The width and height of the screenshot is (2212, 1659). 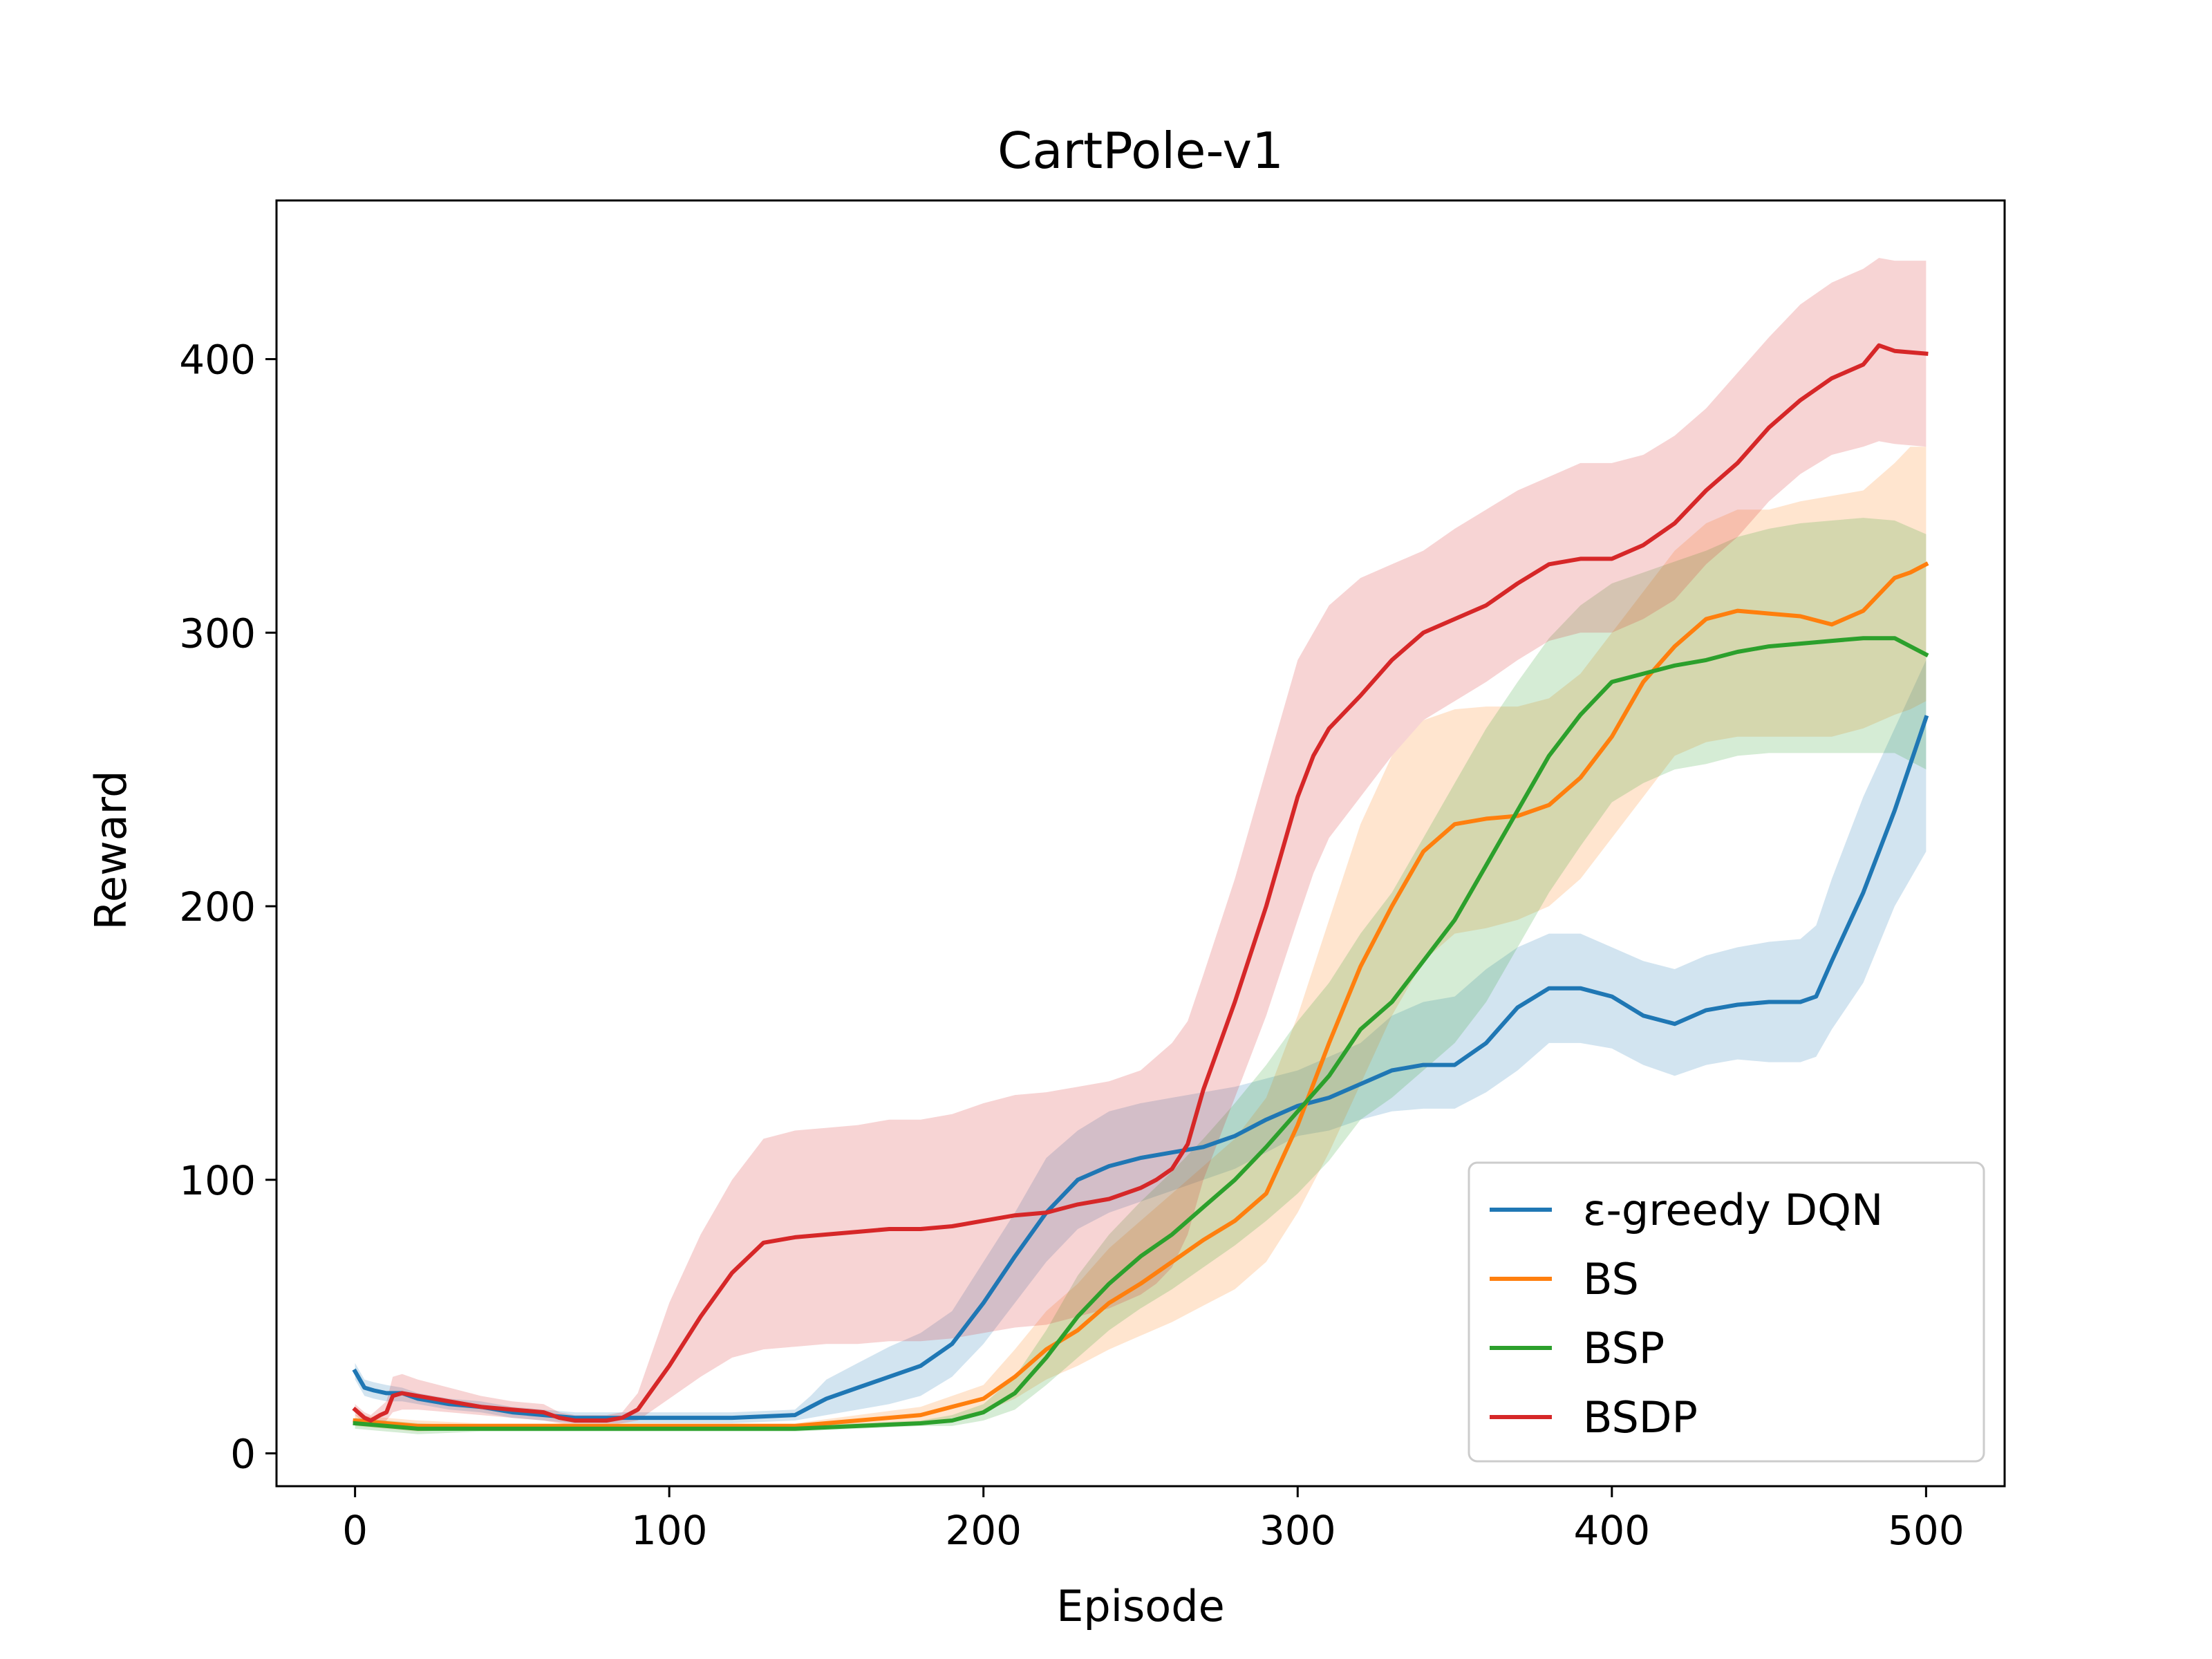 I want to click on legend: ε-greedy DQN BS BSP BSDP, so click(x=1727, y=1312).